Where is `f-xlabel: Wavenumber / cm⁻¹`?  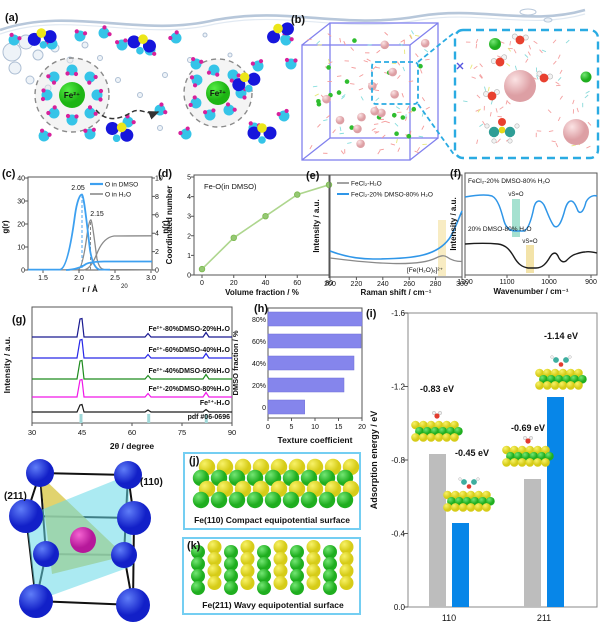
f-xlabel: Wavenumber / cm⁻¹ is located at coordinates (530, 291).